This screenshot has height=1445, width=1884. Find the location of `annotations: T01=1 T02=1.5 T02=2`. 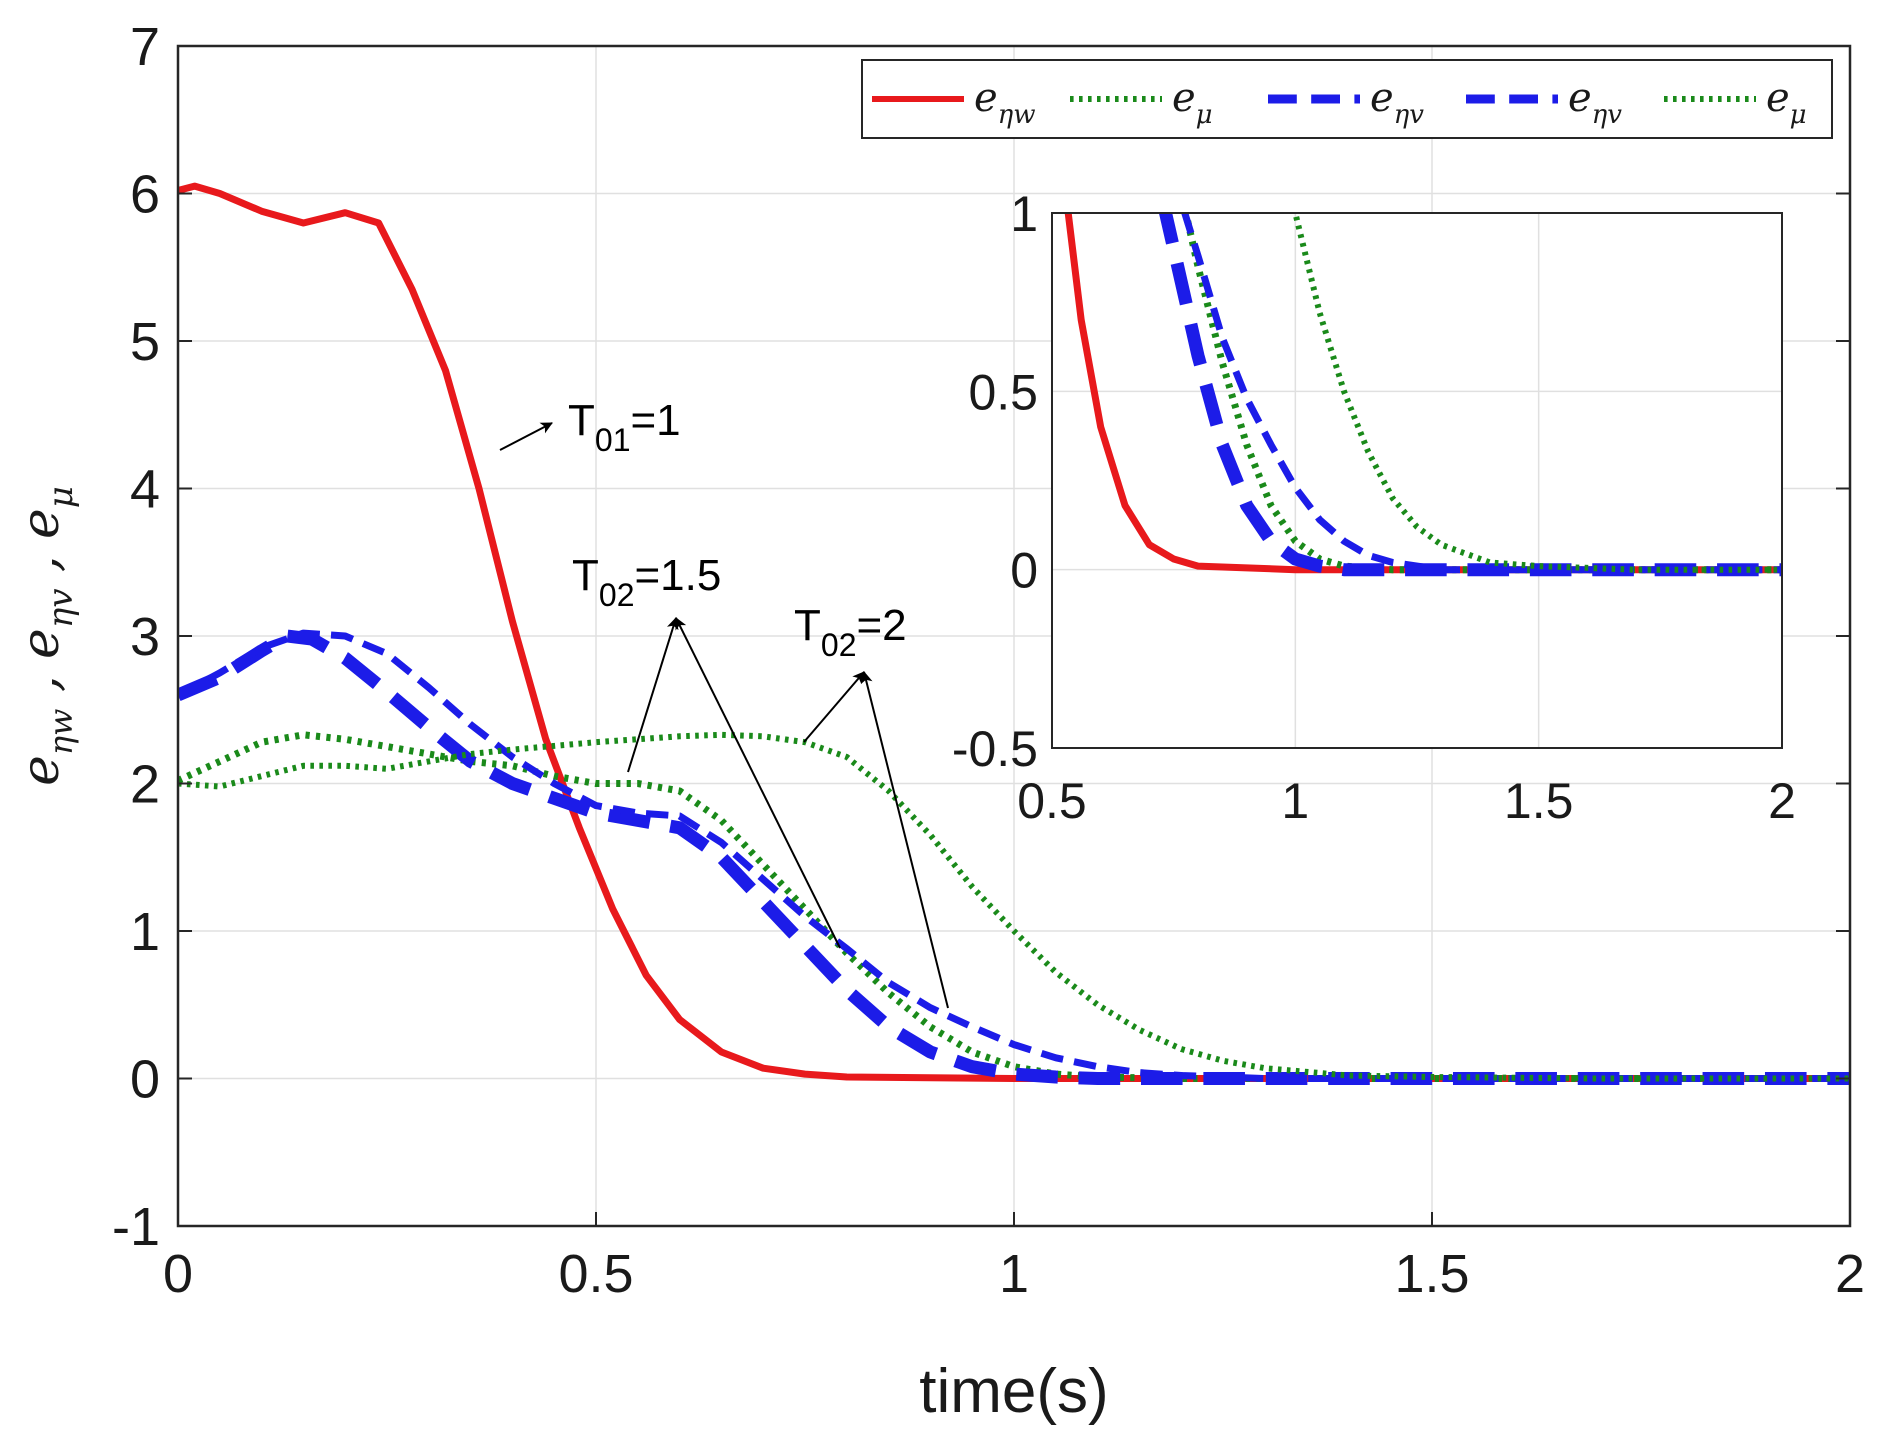

annotations: T01=1 T02=1.5 T02=2 is located at coordinates (724, 702).